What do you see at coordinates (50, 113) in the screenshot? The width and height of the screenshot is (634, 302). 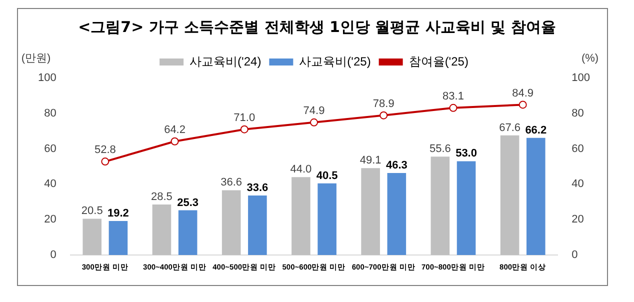 I see `y-tick-label: 80` at bounding box center [50, 113].